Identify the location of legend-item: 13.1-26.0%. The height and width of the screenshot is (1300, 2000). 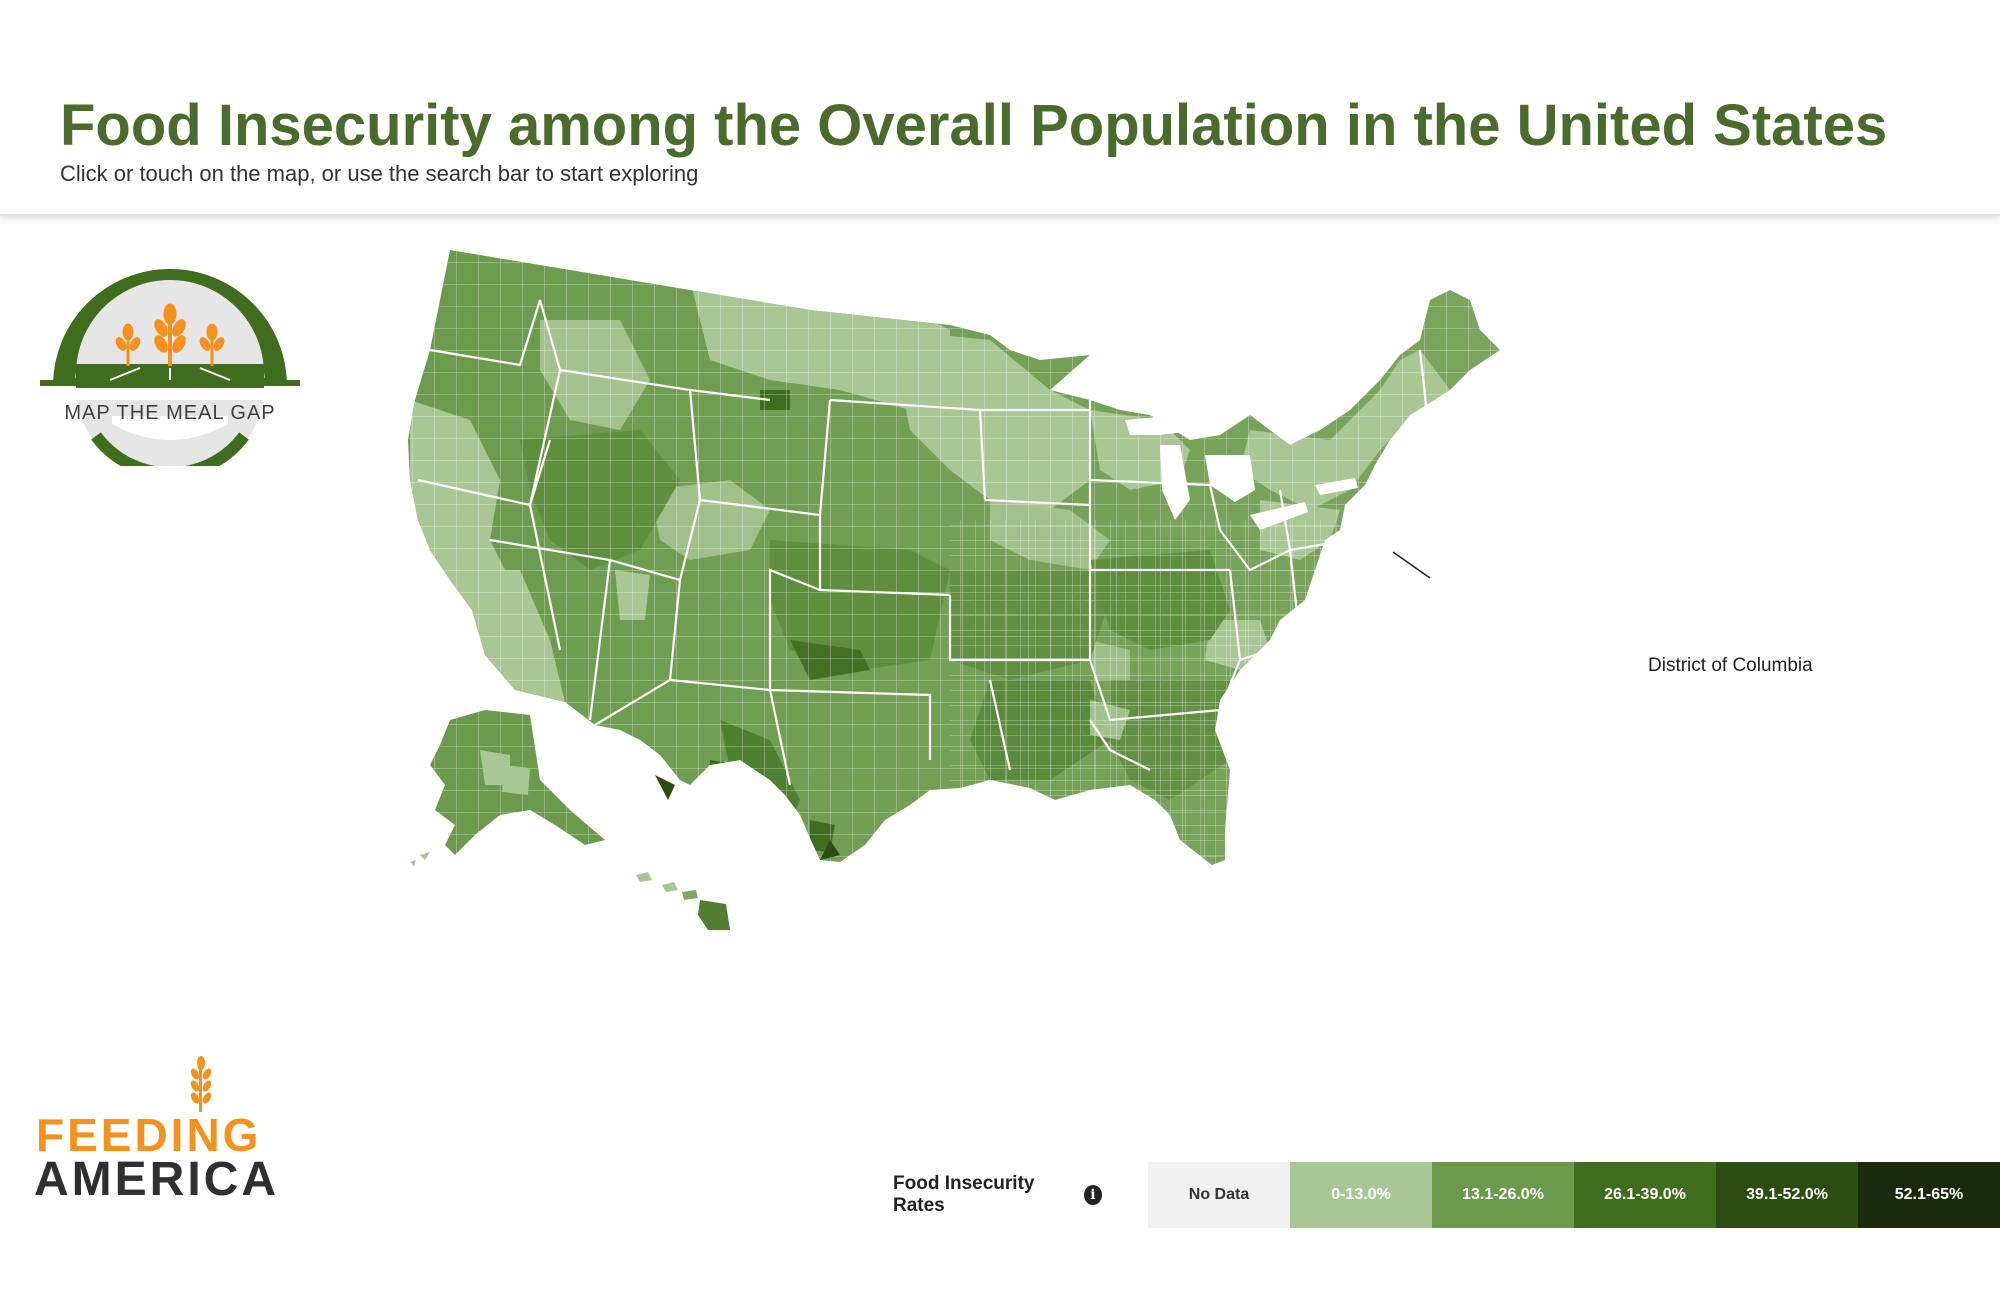
(1503, 1195).